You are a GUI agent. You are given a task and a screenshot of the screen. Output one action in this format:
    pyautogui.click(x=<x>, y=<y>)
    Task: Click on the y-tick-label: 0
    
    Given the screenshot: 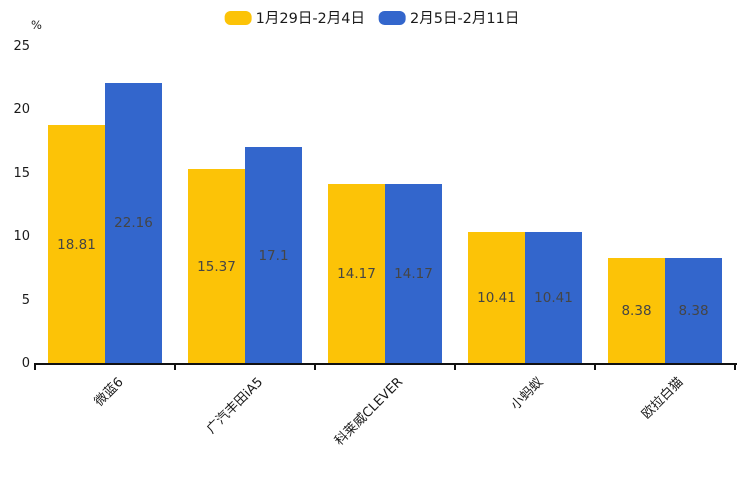 What is the action you would take?
    pyautogui.click(x=25, y=363)
    